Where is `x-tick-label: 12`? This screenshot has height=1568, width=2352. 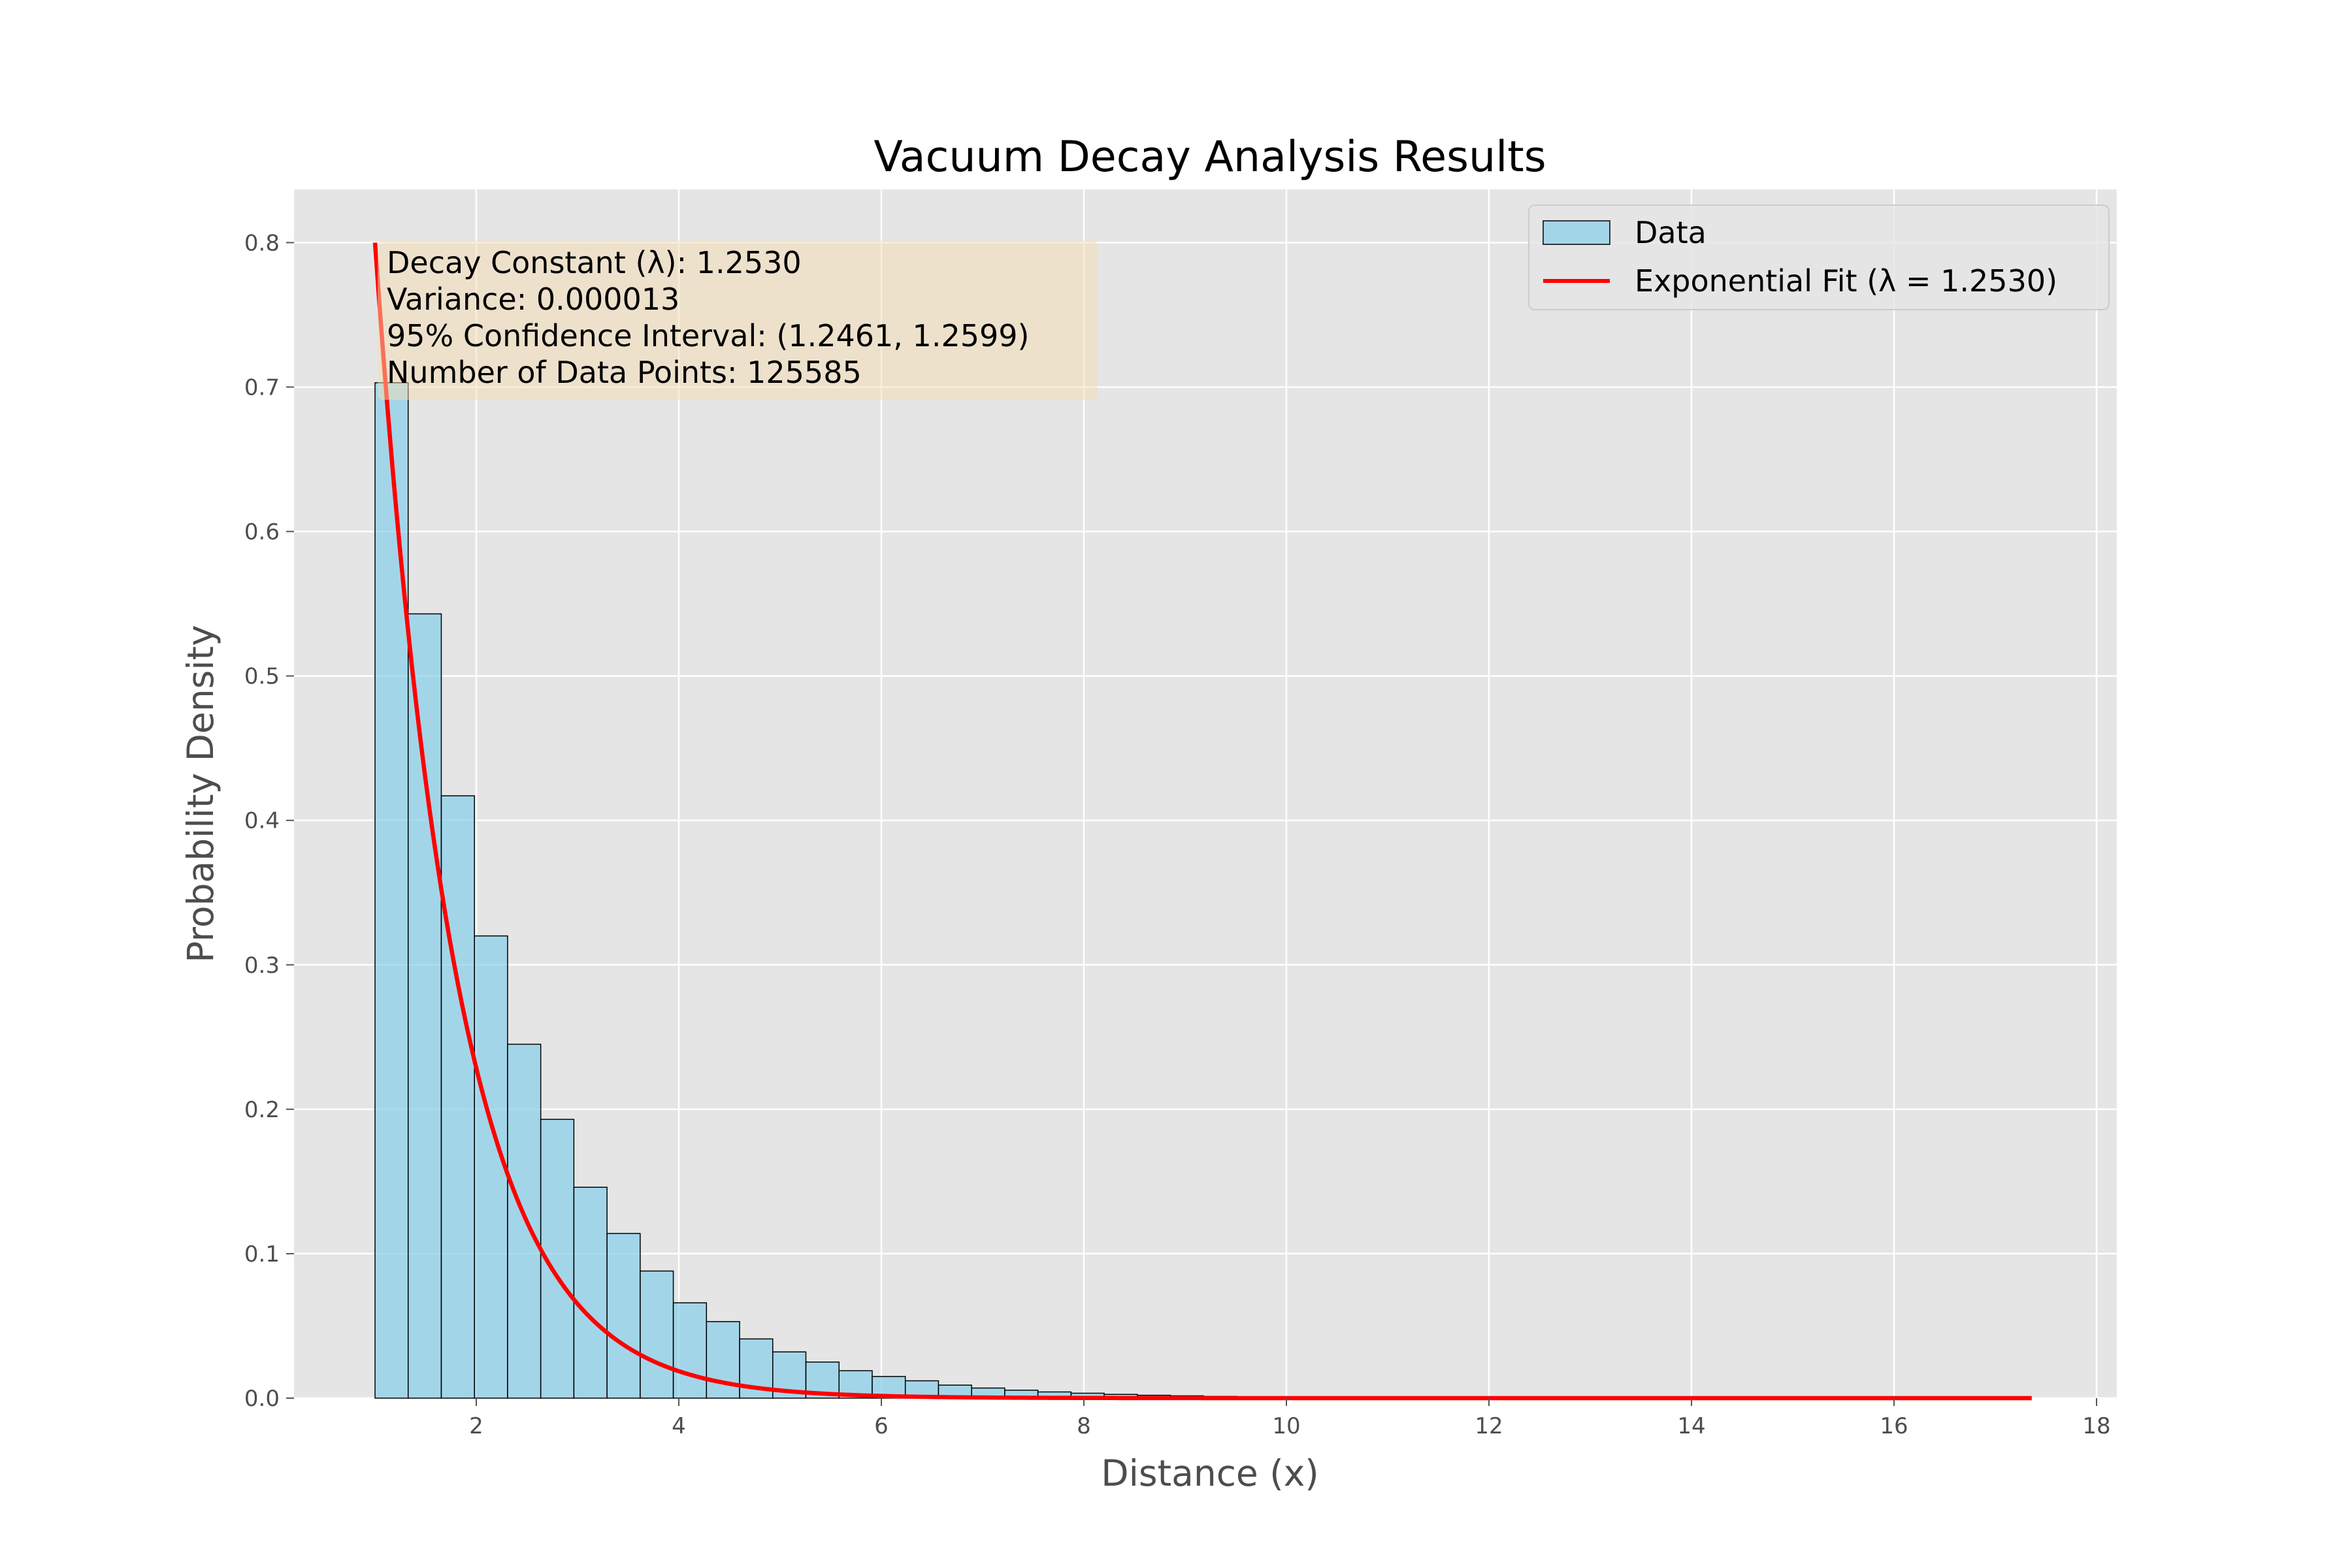
x-tick-label: 12 is located at coordinates (1489, 1426).